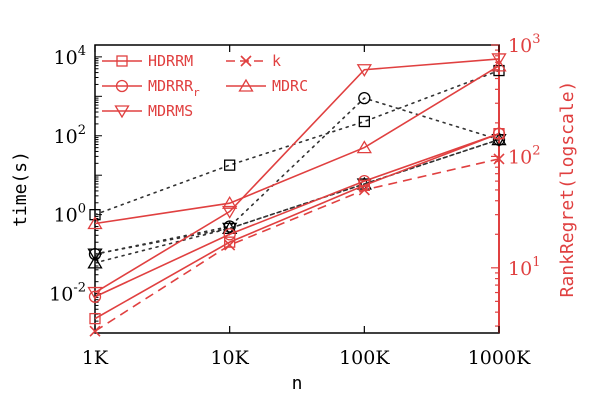  I want to click on time-point-mdrc, so click(95, 262).